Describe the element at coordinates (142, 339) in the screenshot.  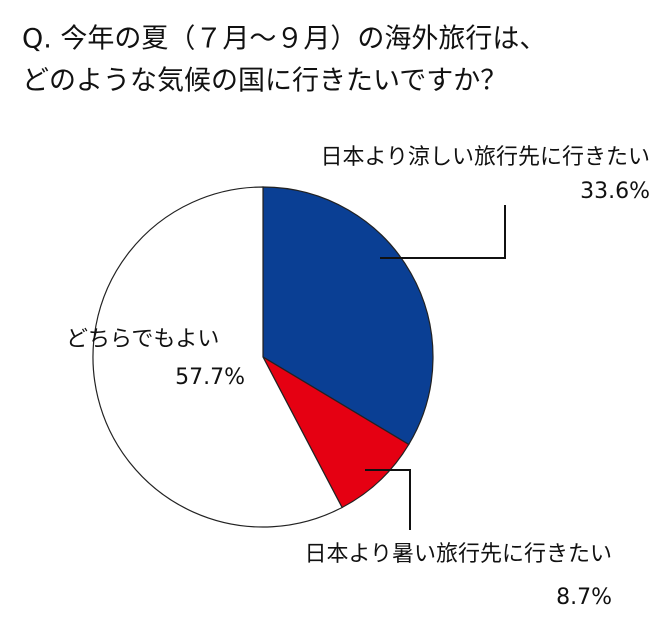
I see `slice-label: どちらでもよい` at that location.